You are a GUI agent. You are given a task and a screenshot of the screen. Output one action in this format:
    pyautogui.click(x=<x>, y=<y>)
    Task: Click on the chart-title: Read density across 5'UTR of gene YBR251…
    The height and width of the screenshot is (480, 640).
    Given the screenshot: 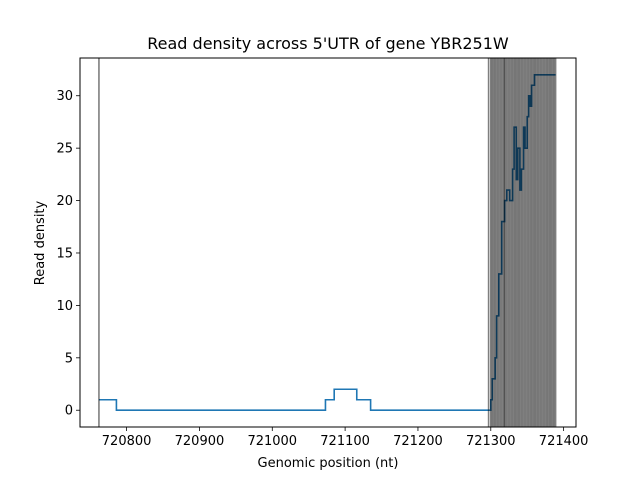 What is the action you would take?
    pyautogui.click(x=328, y=43)
    